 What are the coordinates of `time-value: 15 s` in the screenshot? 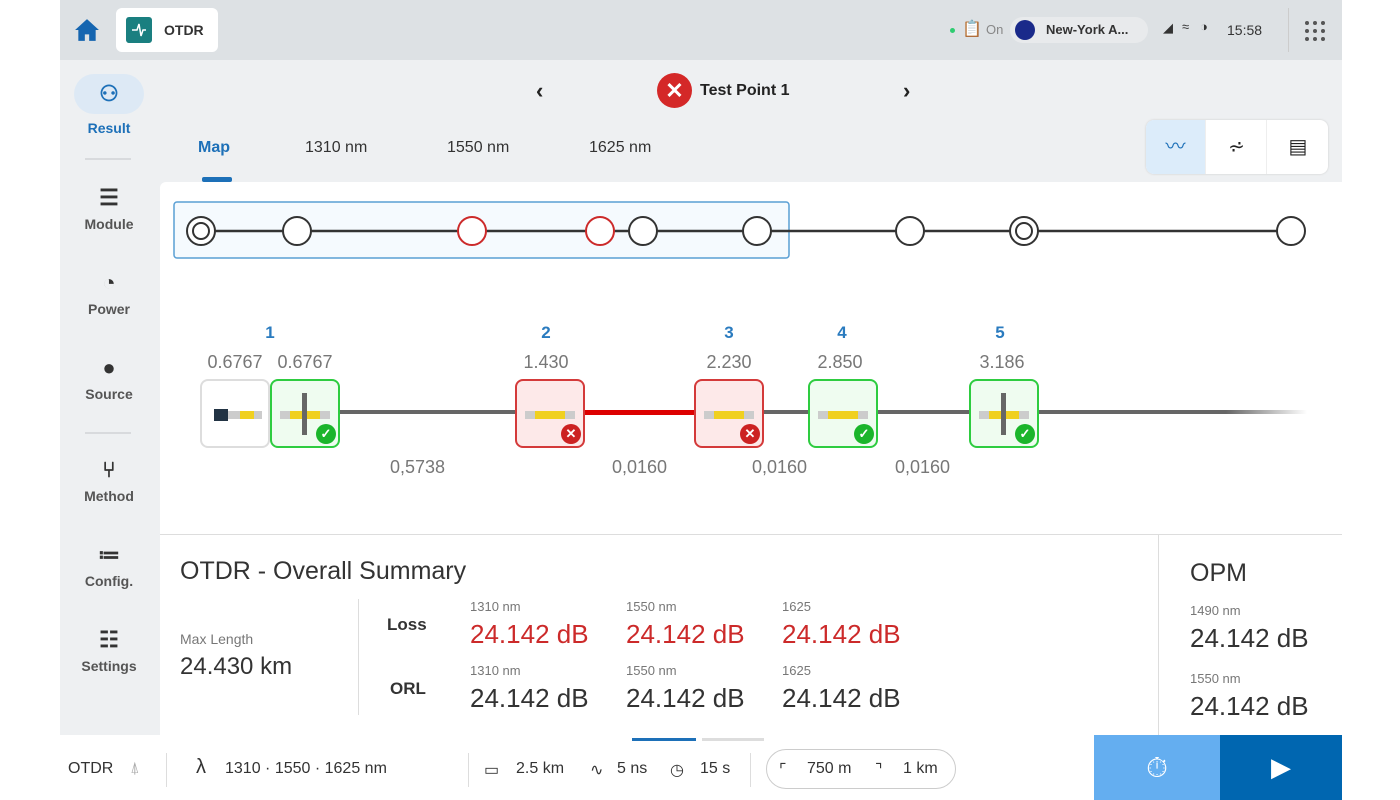 It's located at (715, 768).